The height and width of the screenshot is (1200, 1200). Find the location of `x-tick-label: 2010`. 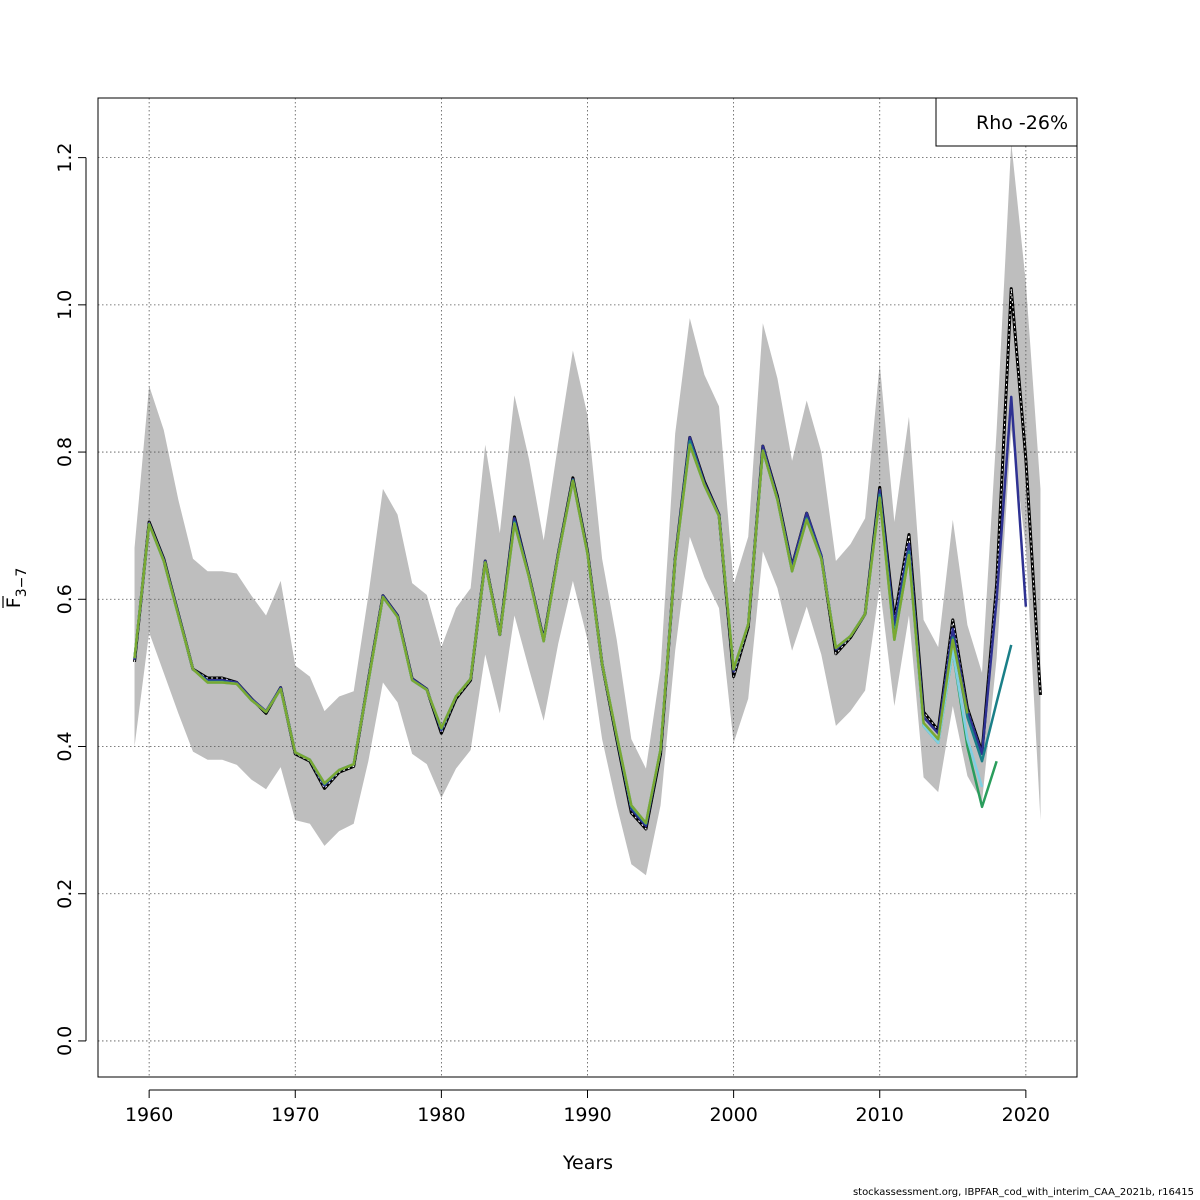

x-tick-label: 2010 is located at coordinates (880, 1115).